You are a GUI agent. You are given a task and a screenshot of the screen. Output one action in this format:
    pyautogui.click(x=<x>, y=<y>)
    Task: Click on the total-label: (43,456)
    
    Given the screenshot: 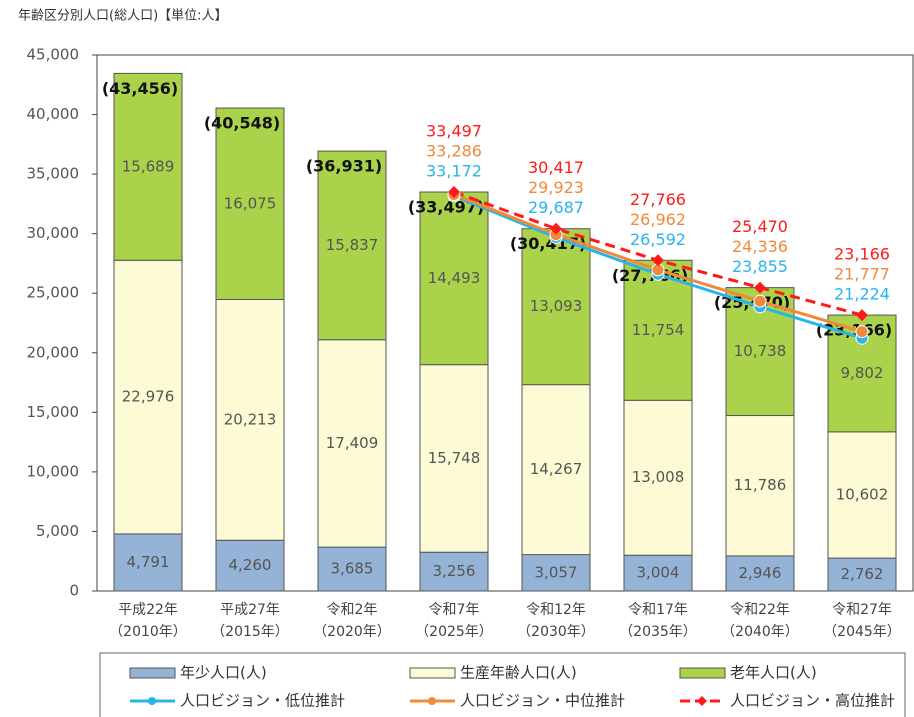 What is the action you would take?
    pyautogui.click(x=140, y=88)
    